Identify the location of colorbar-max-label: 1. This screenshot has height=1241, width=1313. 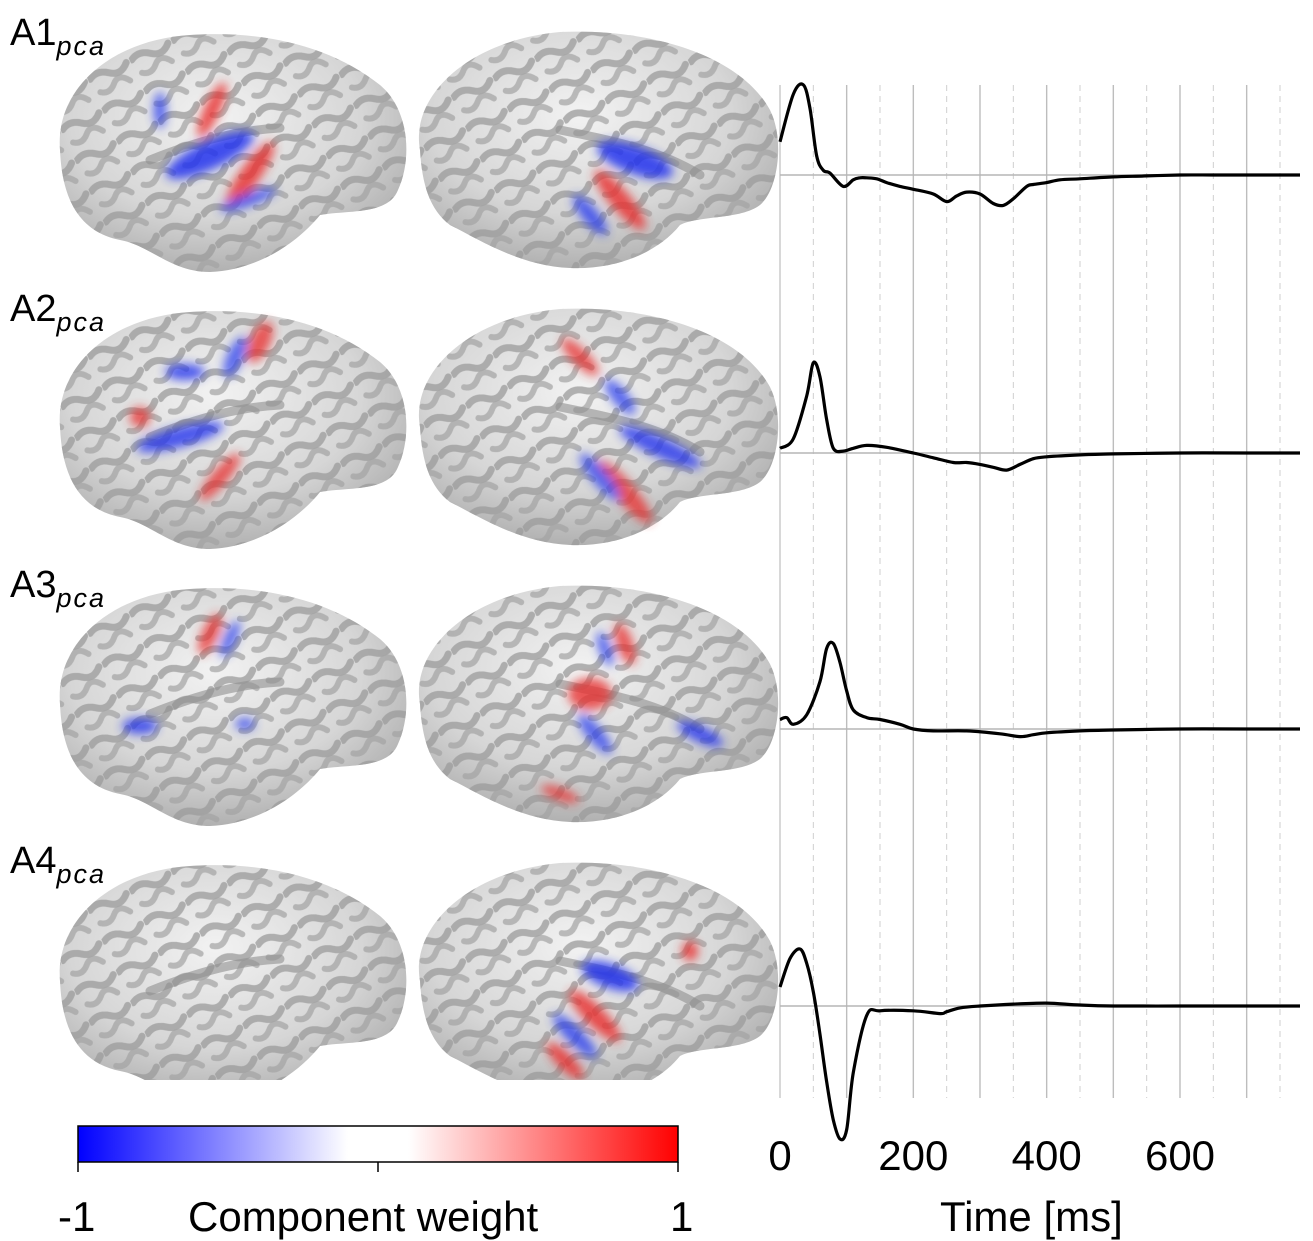
(682, 1216).